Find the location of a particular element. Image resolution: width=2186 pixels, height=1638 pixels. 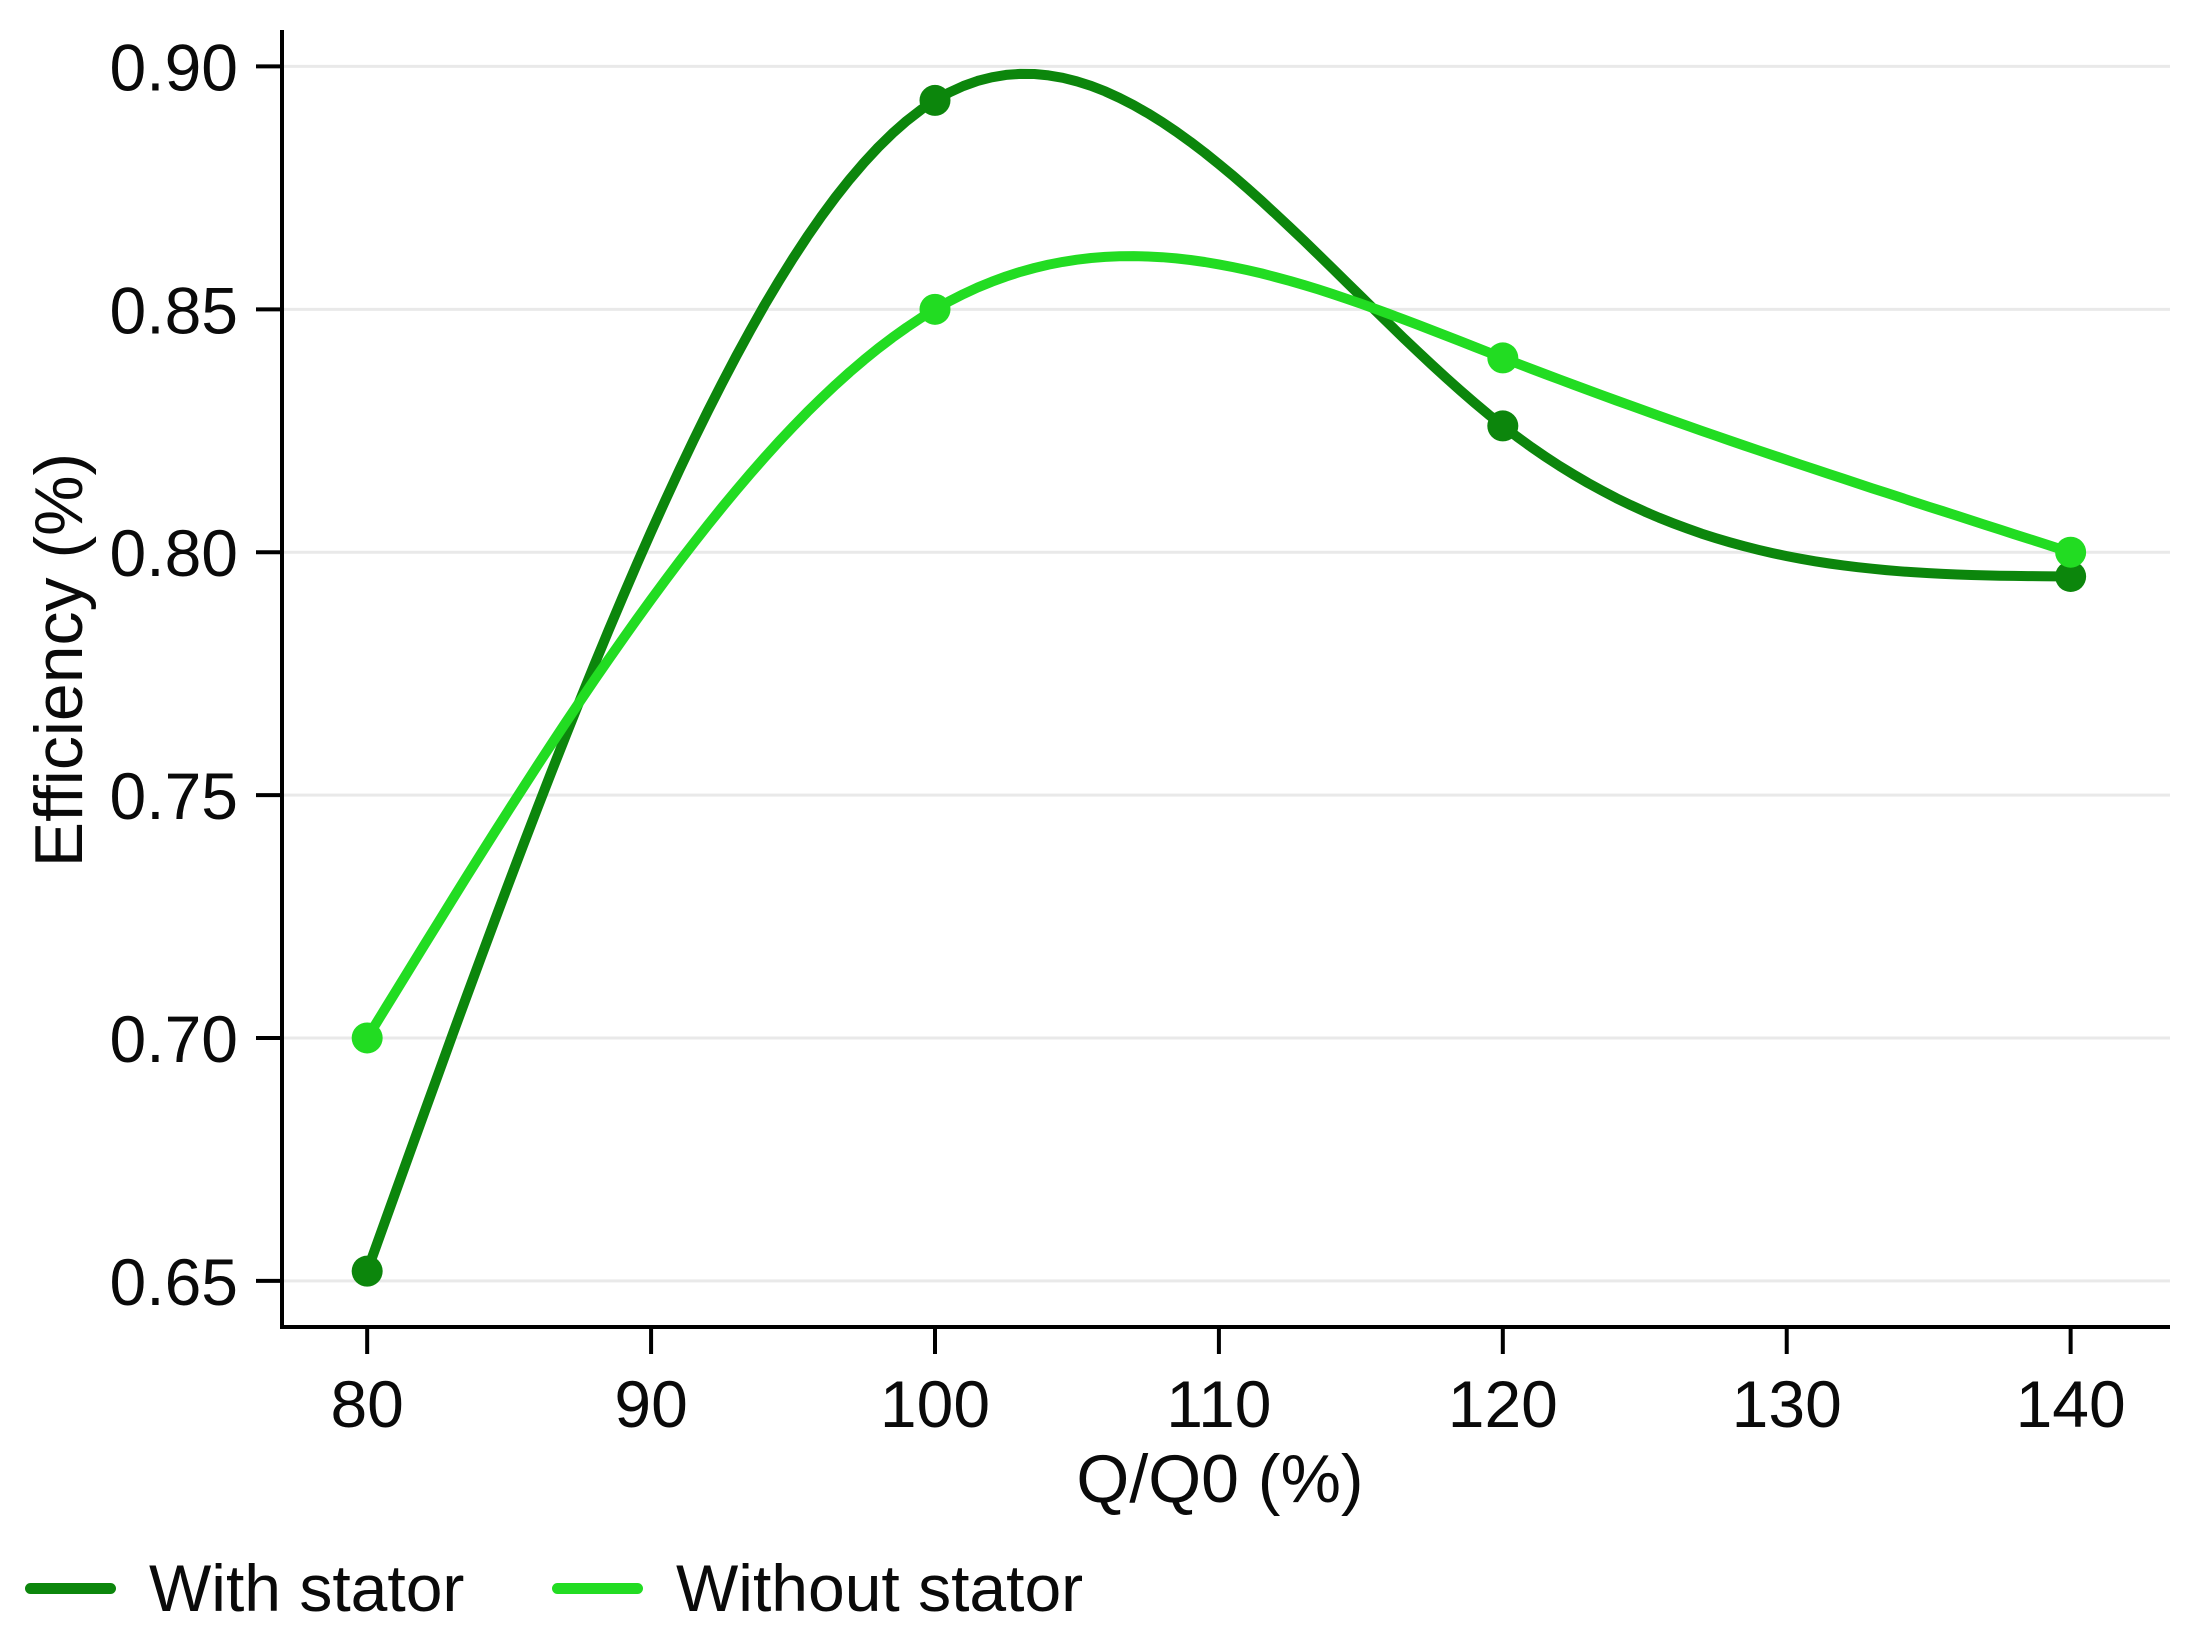

x-tick-label: 130 is located at coordinates (1787, 1404).